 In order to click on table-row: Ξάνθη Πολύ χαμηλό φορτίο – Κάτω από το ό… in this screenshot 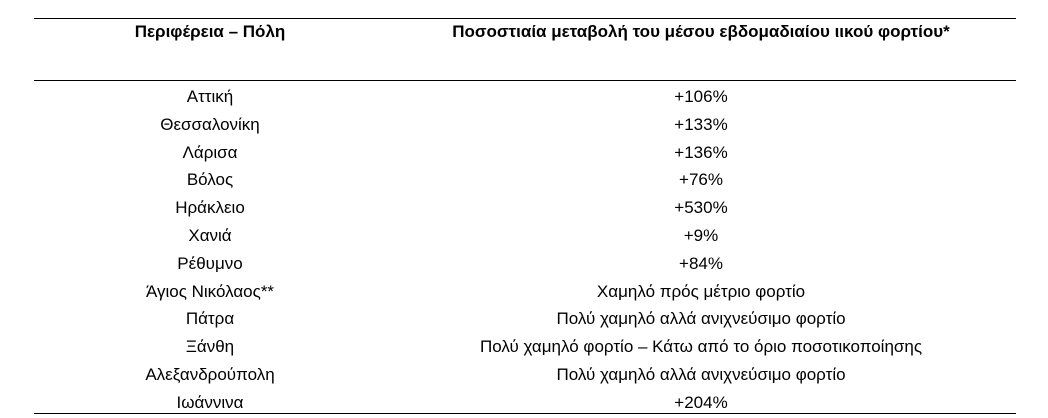, I will do `click(525, 347)`.